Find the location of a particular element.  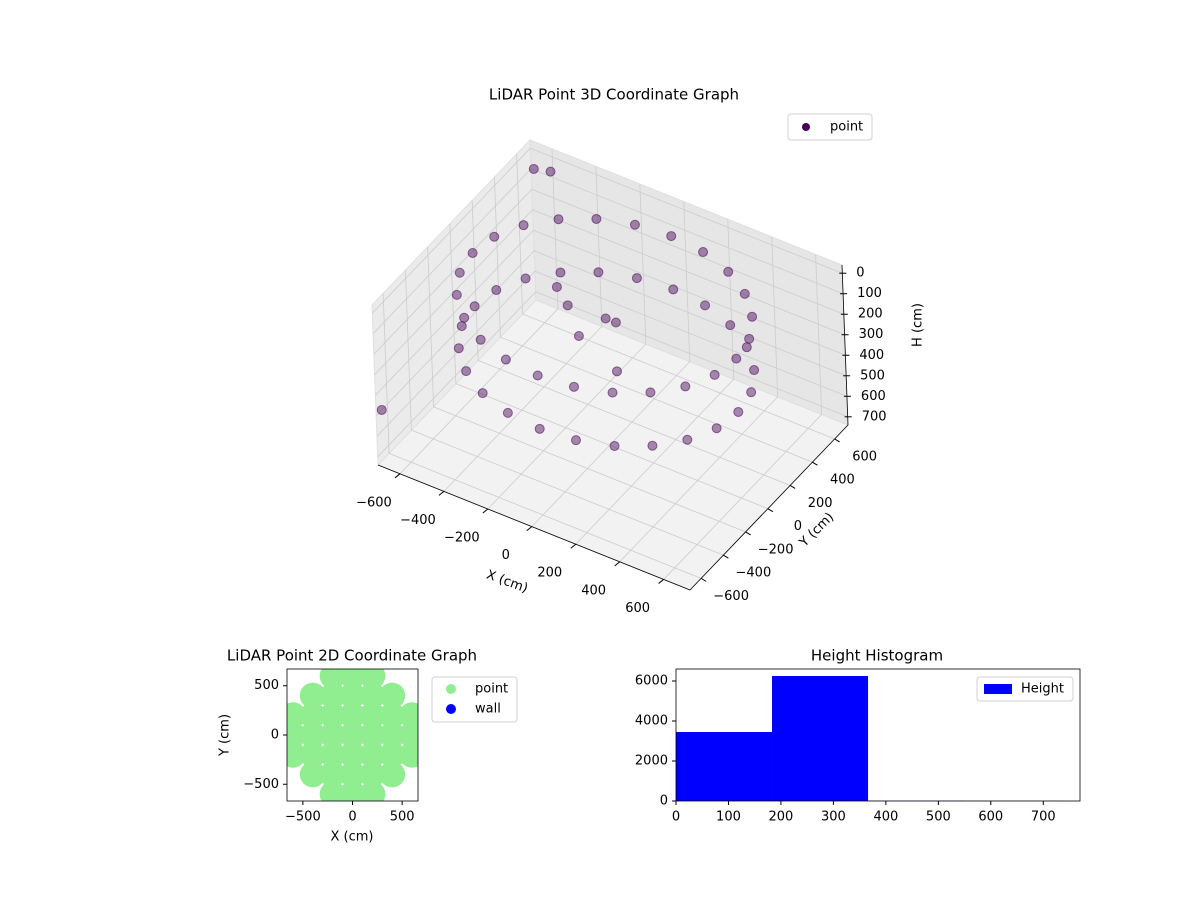

y-tick-label: 400 is located at coordinates (842, 480).